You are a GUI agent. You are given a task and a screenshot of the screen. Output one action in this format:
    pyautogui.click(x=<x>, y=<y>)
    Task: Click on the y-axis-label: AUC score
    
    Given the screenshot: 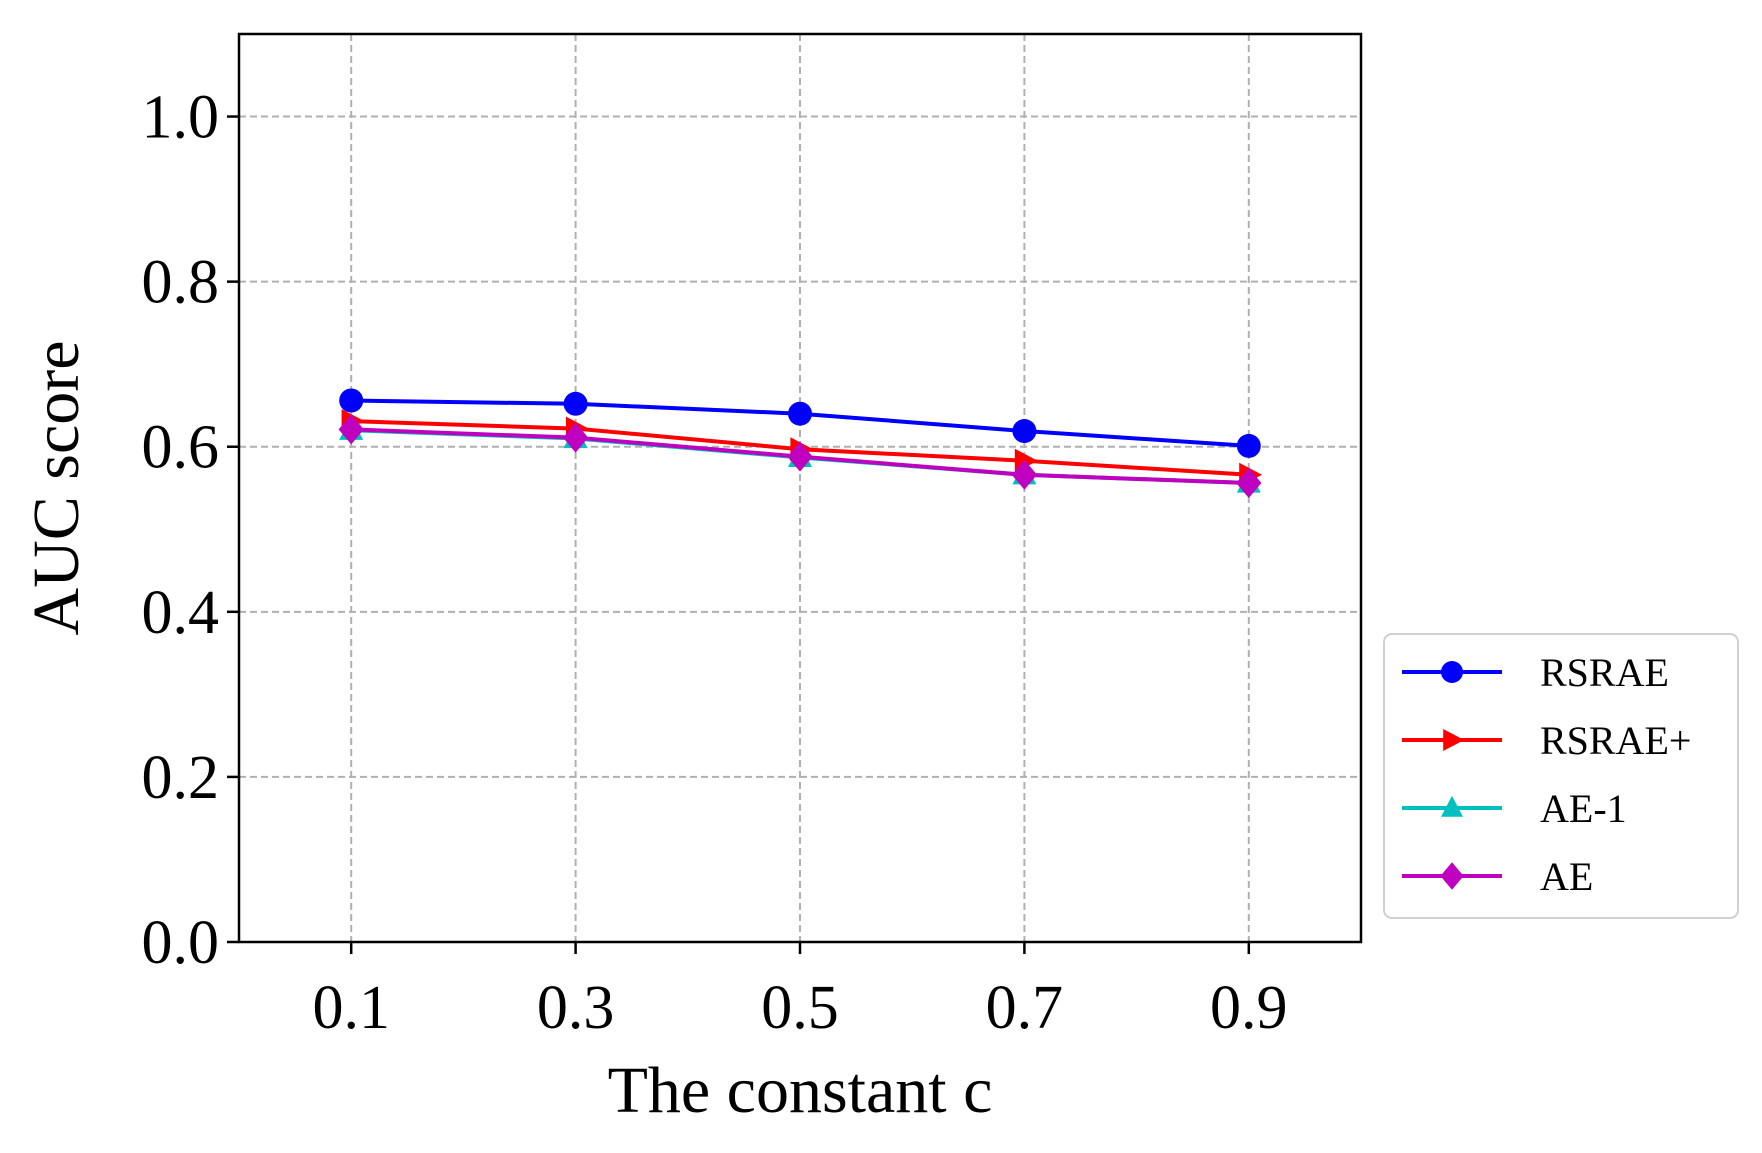 What is the action you would take?
    pyautogui.click(x=56, y=487)
    